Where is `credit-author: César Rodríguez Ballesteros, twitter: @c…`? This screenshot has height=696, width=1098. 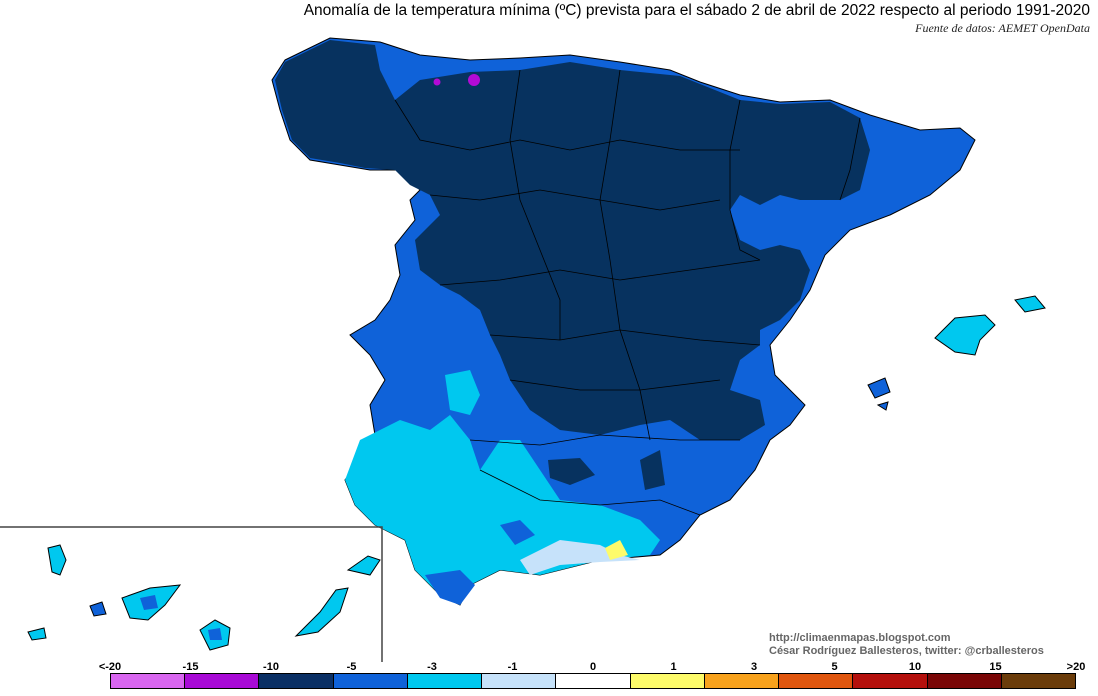
credit-author: César Rodríguez Ballesteros, twitter: @c… is located at coordinates (906, 651).